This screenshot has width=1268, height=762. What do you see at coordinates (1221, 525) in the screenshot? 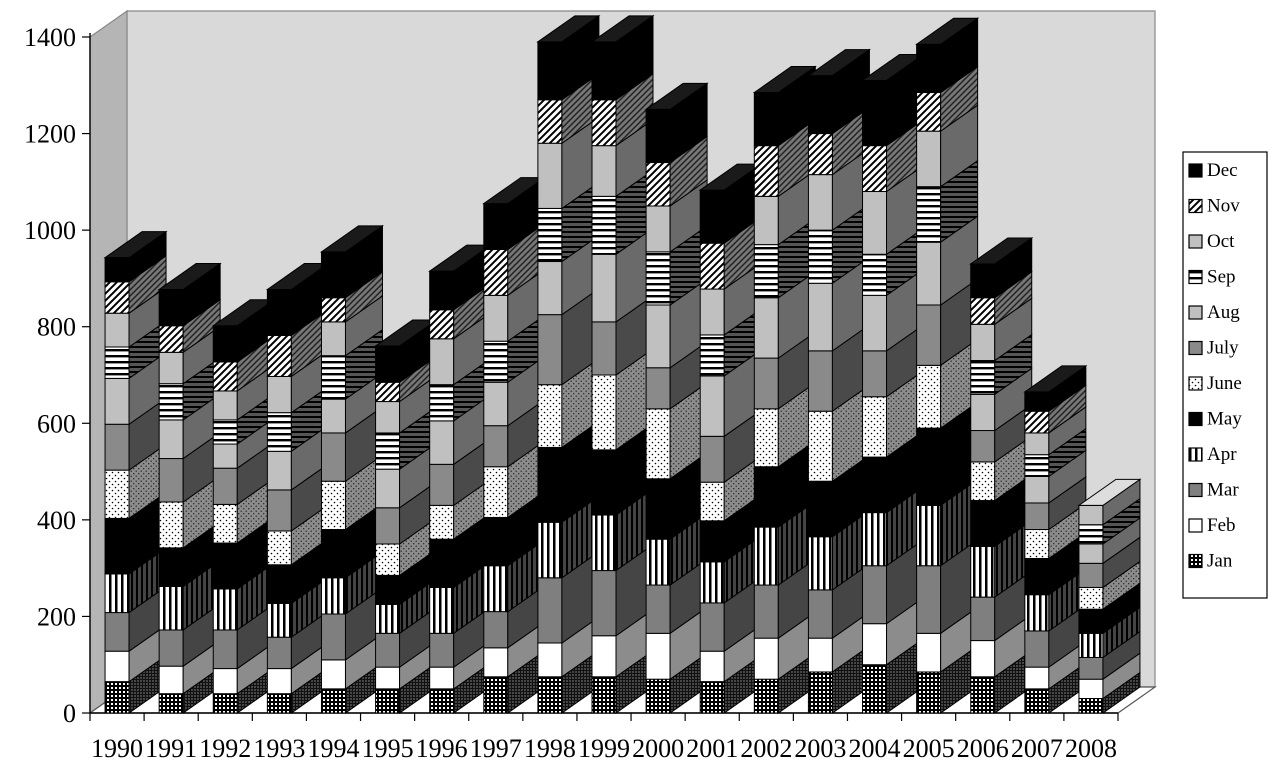
I see `legend-label: Feb` at bounding box center [1221, 525].